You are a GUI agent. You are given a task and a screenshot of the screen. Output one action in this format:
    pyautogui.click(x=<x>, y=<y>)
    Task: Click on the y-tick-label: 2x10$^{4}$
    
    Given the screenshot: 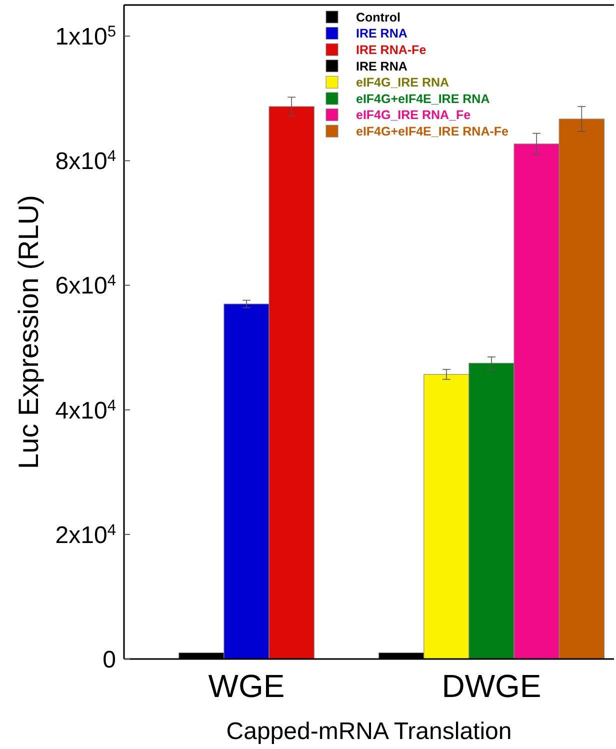 What is the action you would take?
    pyautogui.click(x=85, y=535)
    